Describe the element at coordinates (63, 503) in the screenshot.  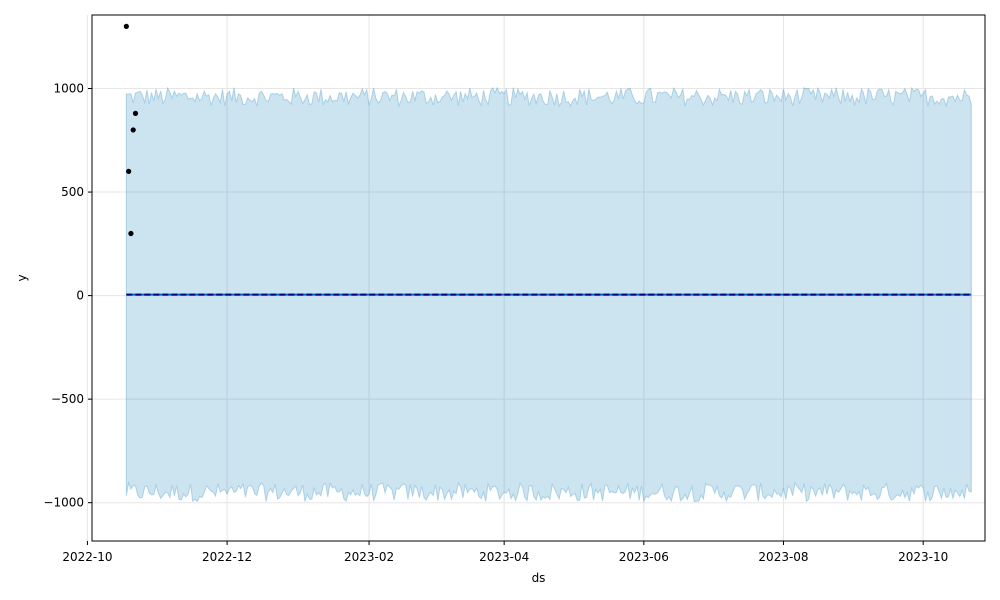
I see `y-tick-label: −1000` at that location.